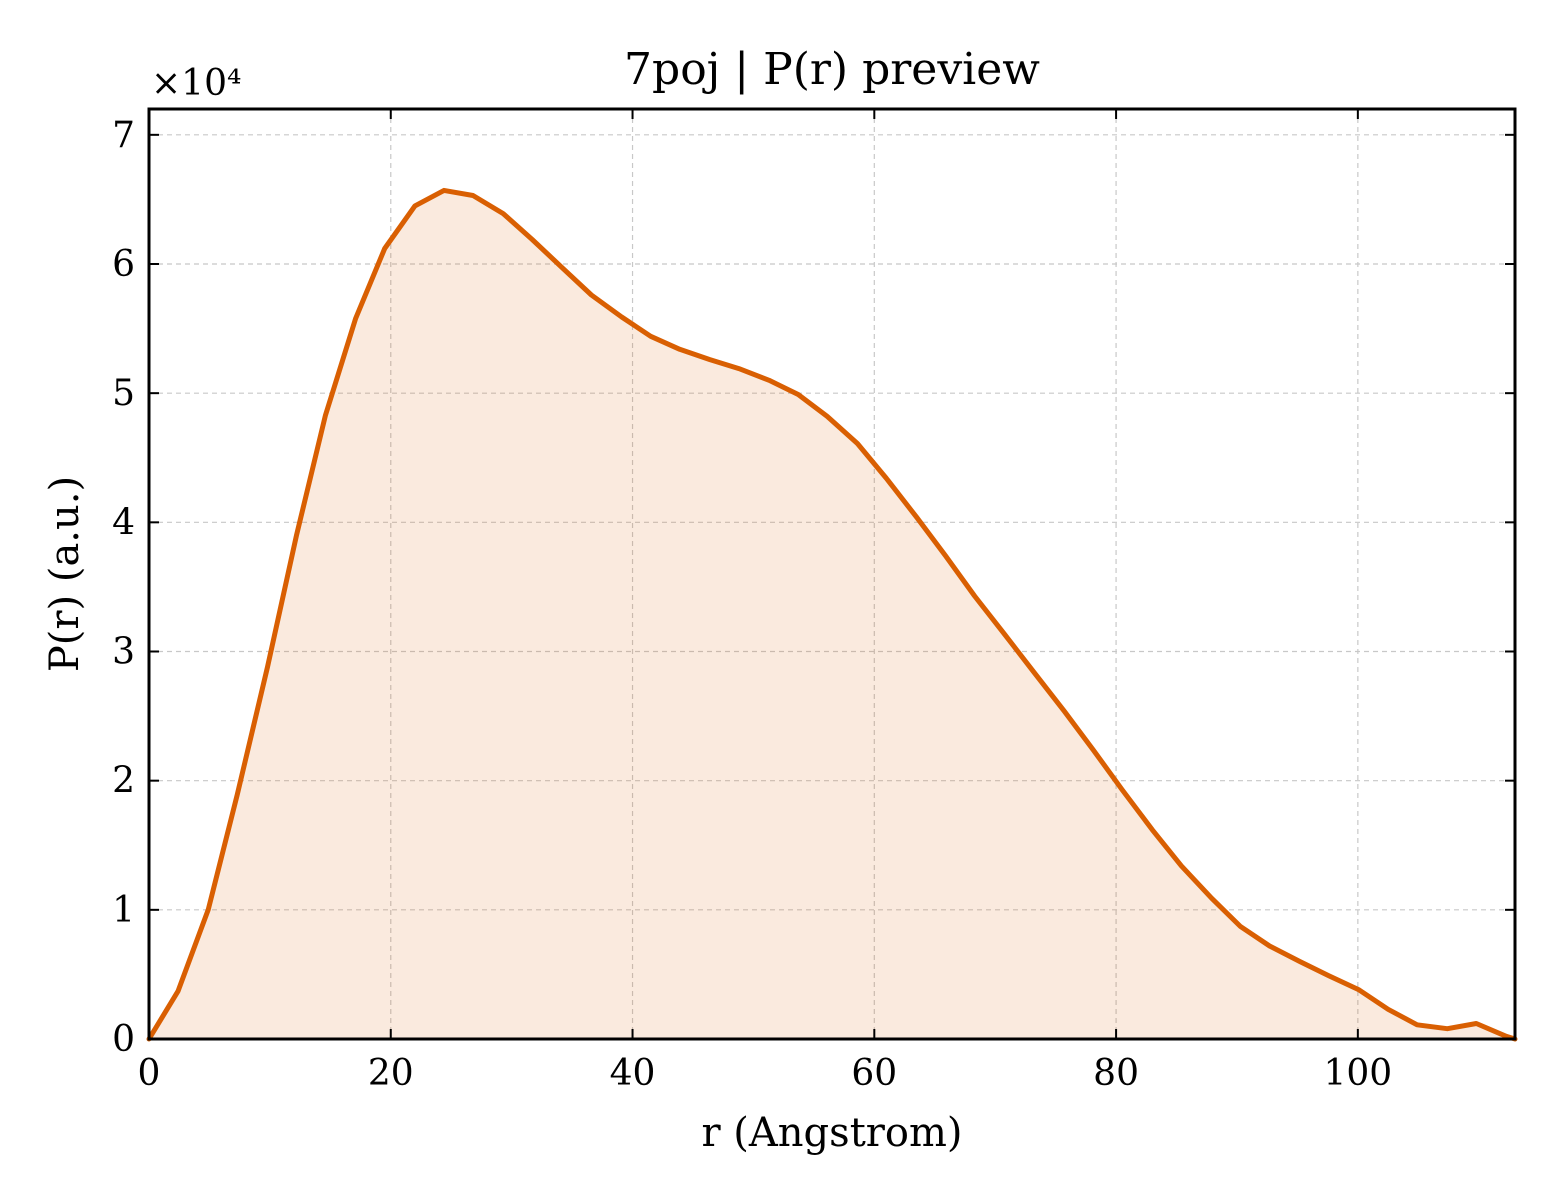 This screenshot has height=1200, width=1560. What do you see at coordinates (65, 574) in the screenshot?
I see `y-axis-label: P(r) (a.u.)` at bounding box center [65, 574].